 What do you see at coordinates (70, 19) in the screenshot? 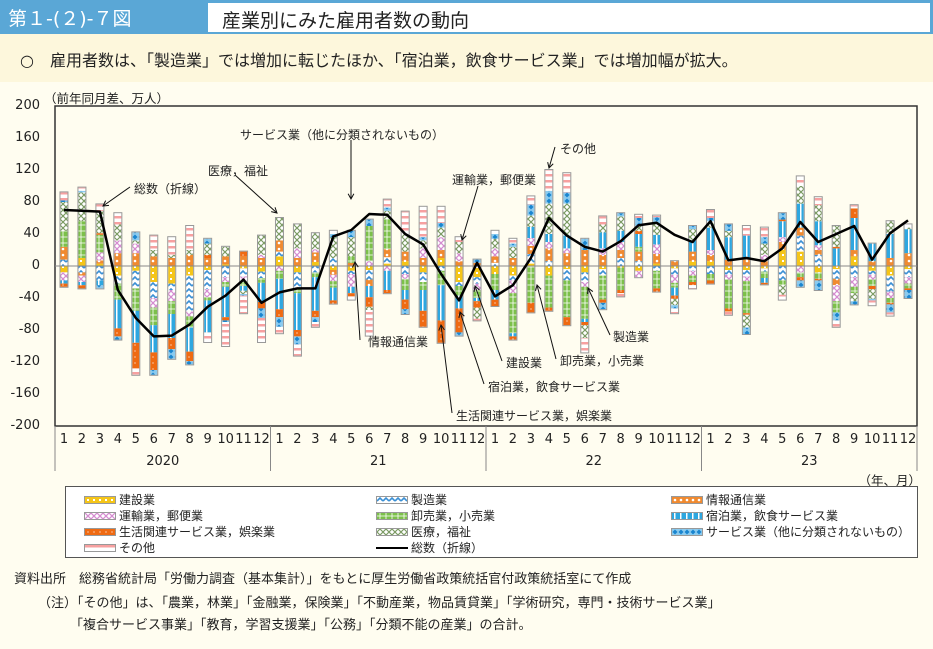
I see `figure-number: 第１-(２)-７図` at bounding box center [70, 19].